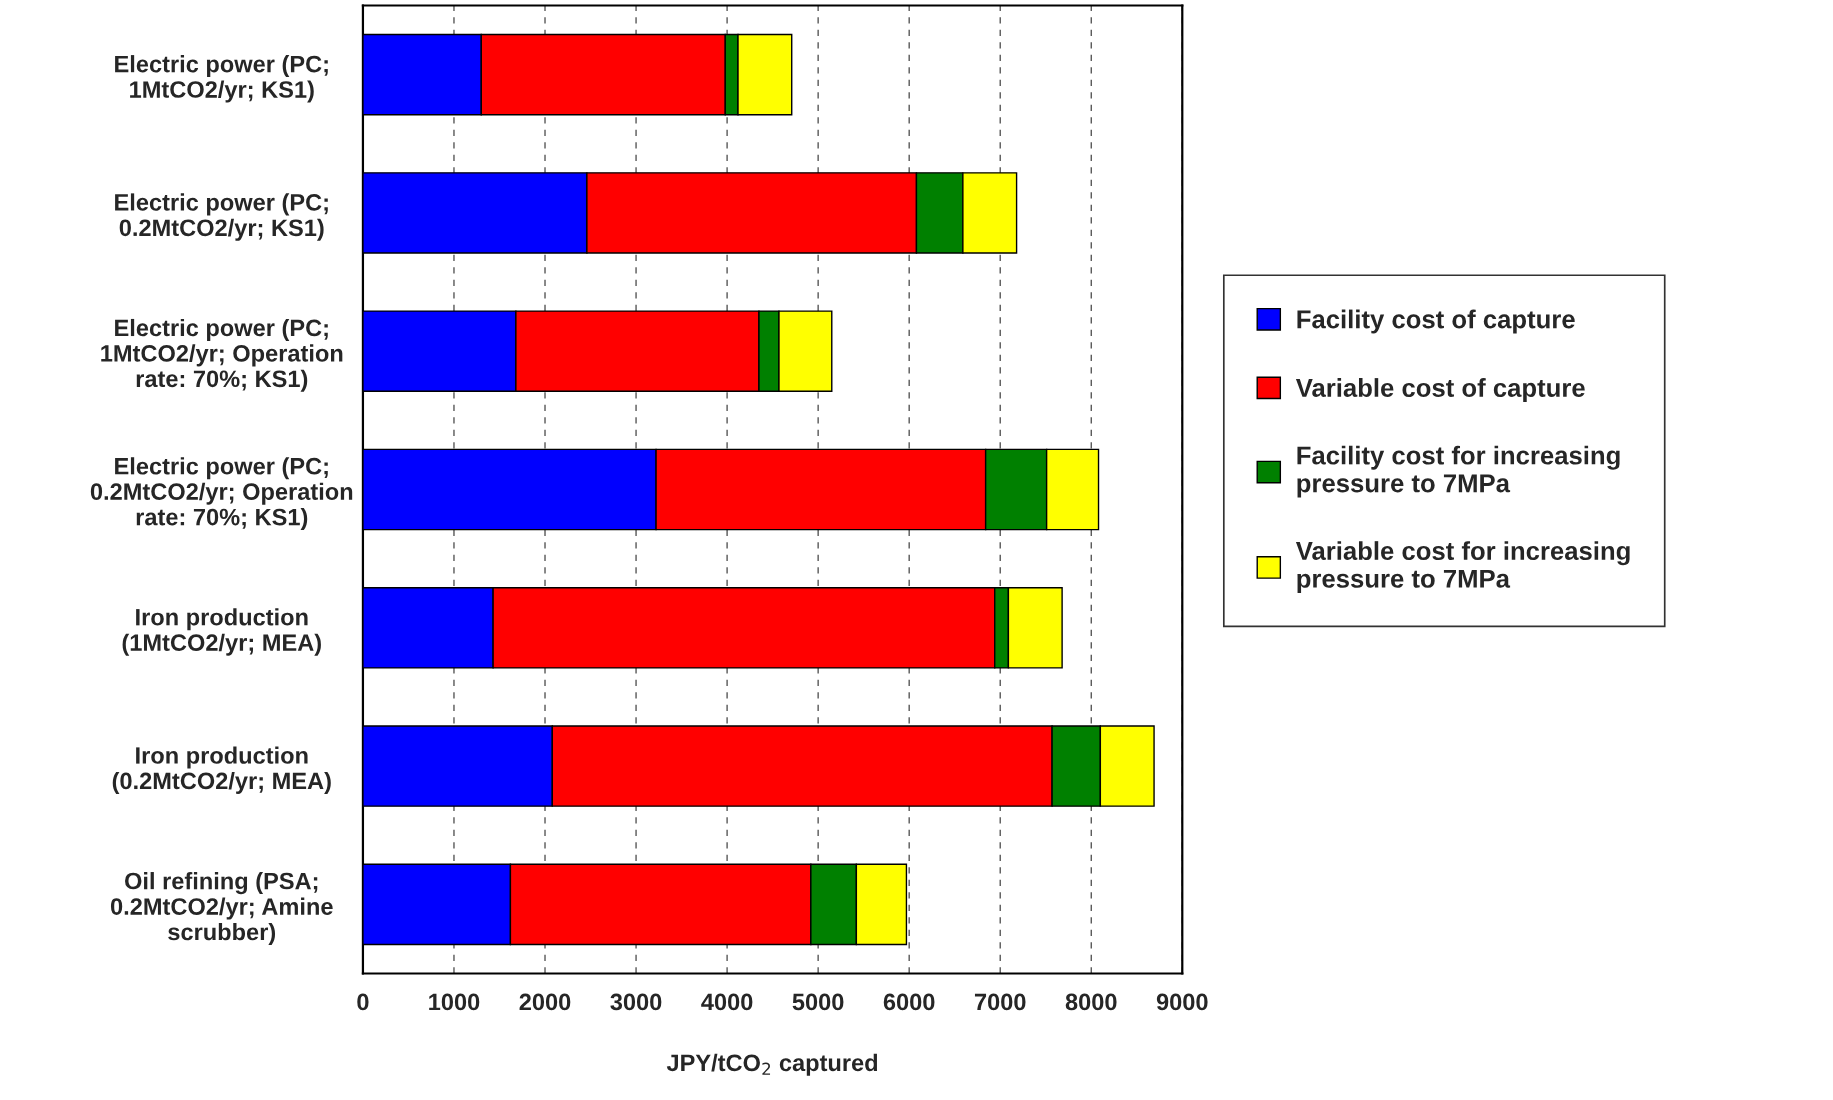 This screenshot has height=1100, width=1833. I want to click on x-tick-label: 7000, so click(1000, 1002).